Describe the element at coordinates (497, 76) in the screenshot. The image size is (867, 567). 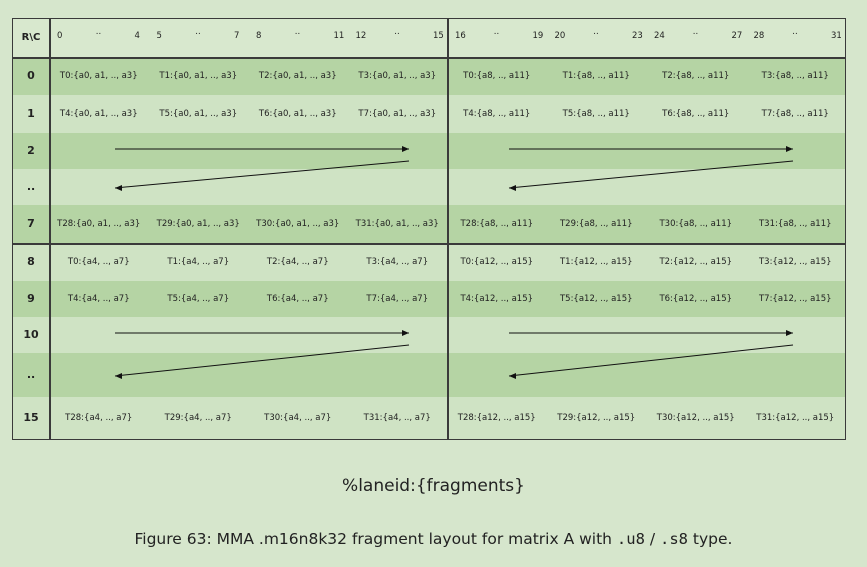
I see `fragment-cell: T0:{a8, .., a11}` at that location.